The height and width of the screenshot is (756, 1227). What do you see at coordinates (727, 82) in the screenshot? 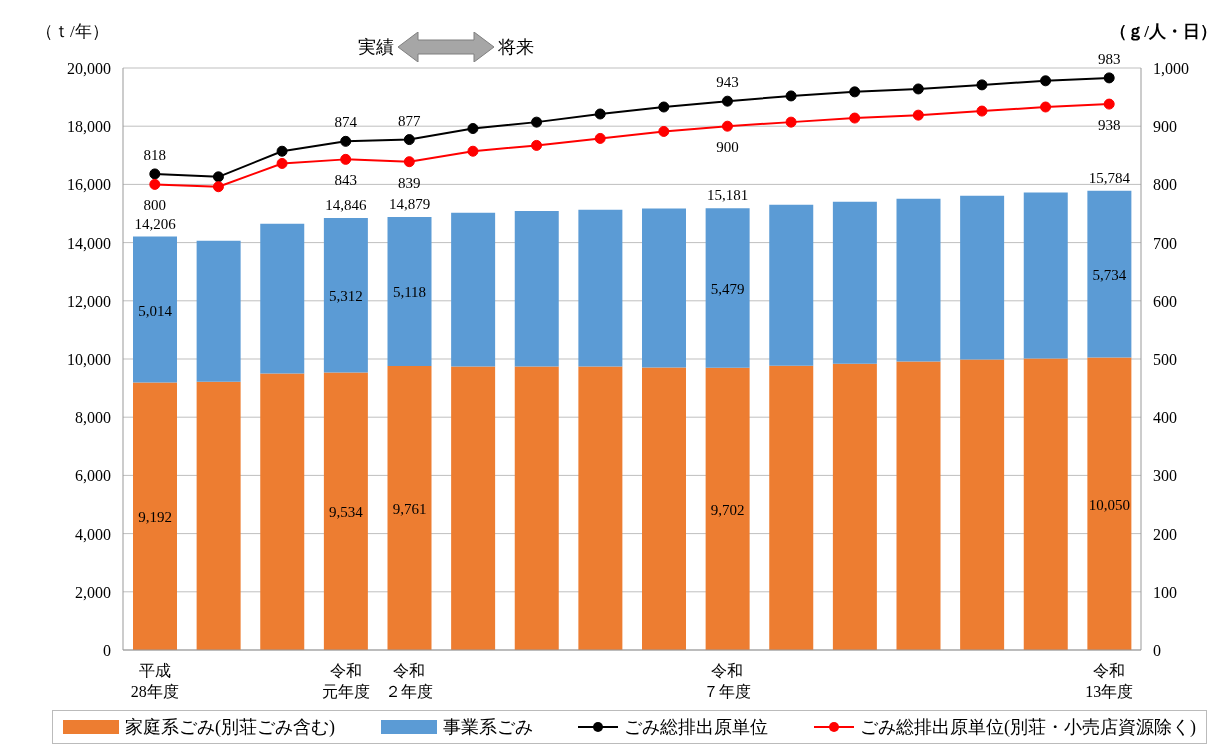
I see `data-label: 943` at bounding box center [727, 82].